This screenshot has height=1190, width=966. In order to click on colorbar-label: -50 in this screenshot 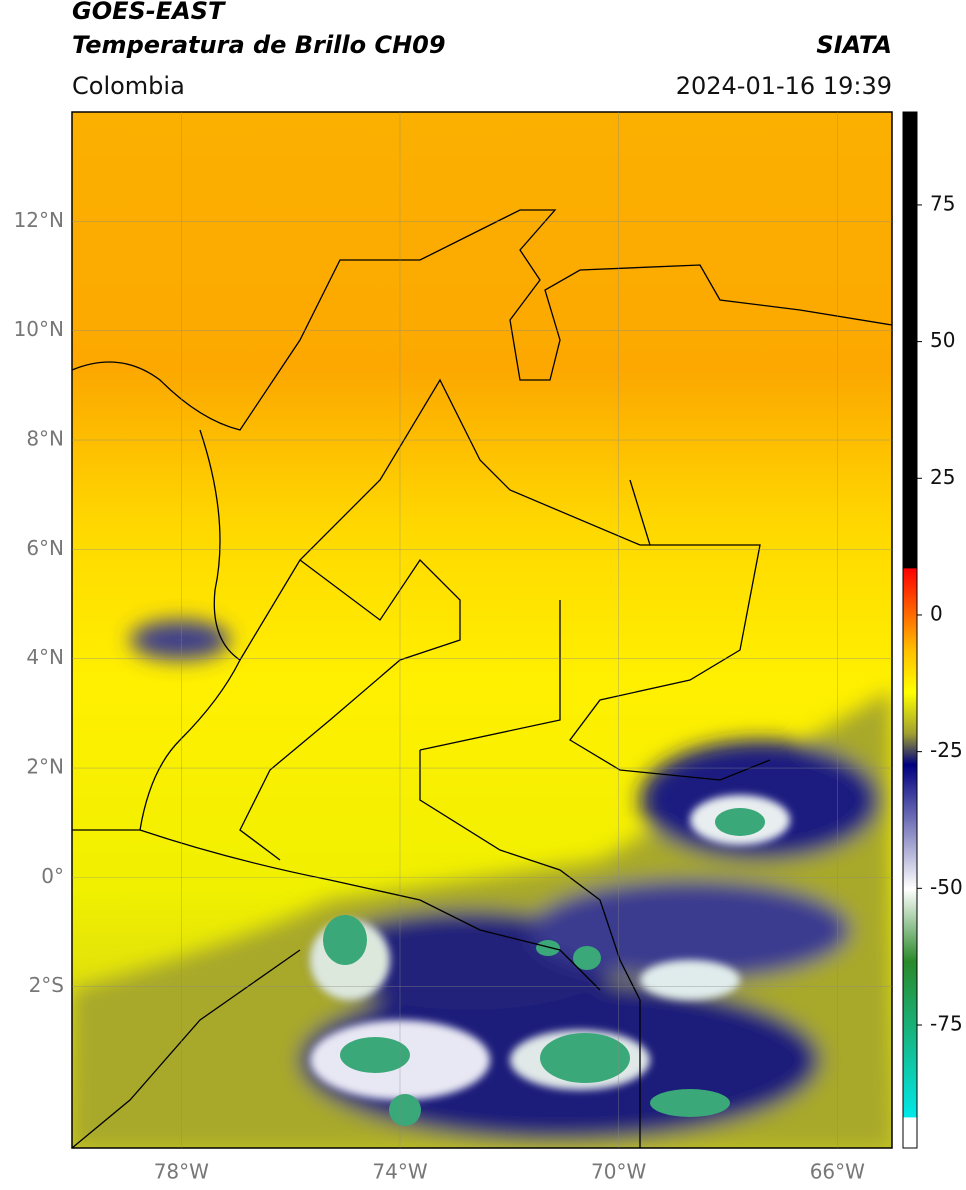, I will do `click(946, 887)`.